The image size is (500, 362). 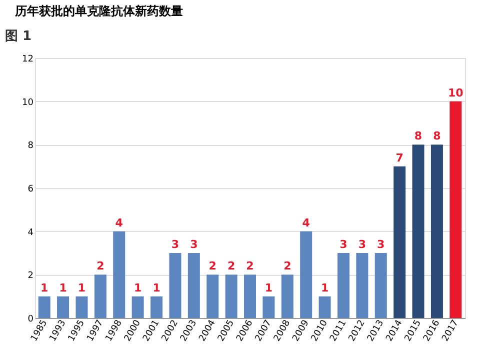 What do you see at coordinates (31, 233) in the screenshot?
I see `y-tick-label: 4` at bounding box center [31, 233].